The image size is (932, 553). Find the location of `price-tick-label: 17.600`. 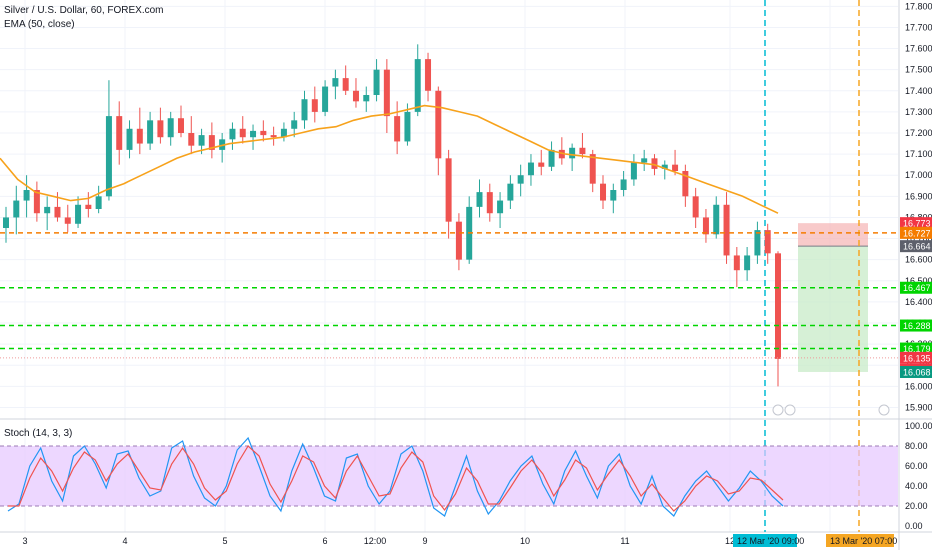

price-tick-label: 17.600 is located at coordinates (918, 49).